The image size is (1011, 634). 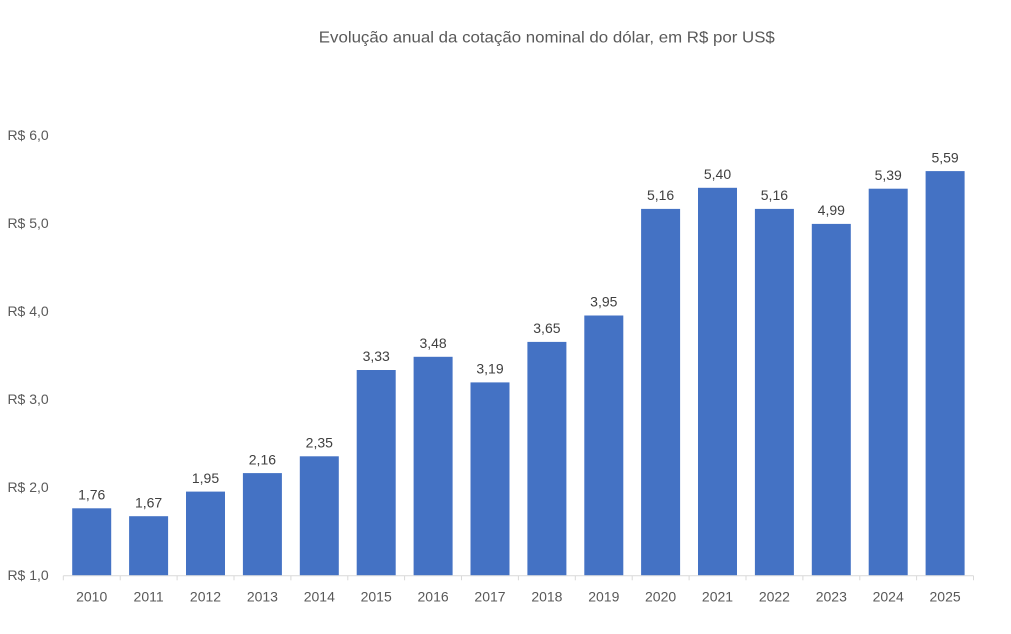 I want to click on svg-text: 3,95, so click(x=603, y=302).